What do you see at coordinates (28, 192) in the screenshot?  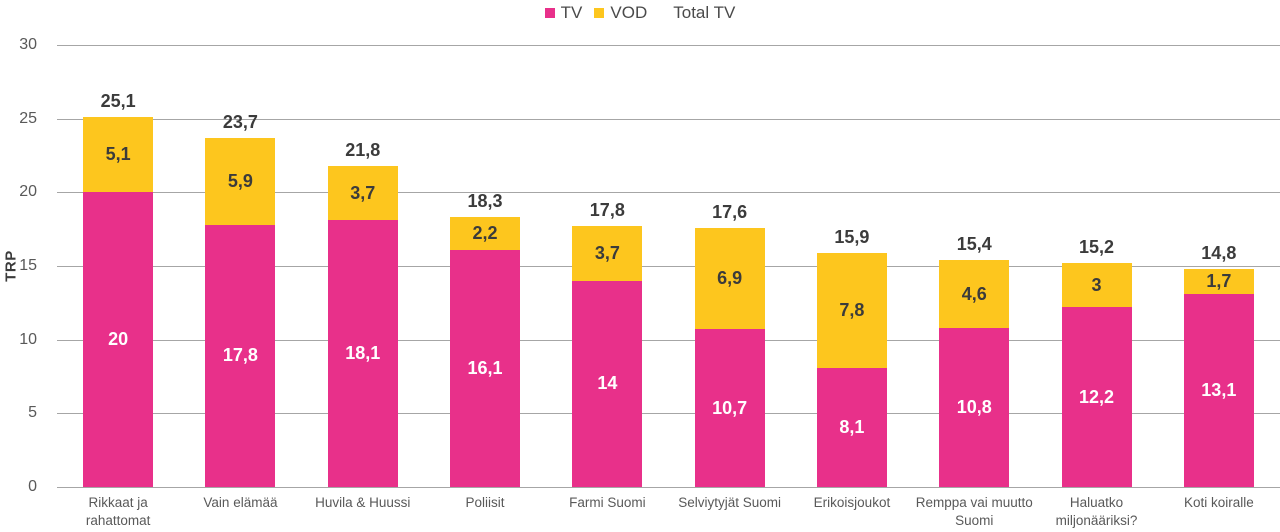 I see `y-tick-label: 20` at bounding box center [28, 192].